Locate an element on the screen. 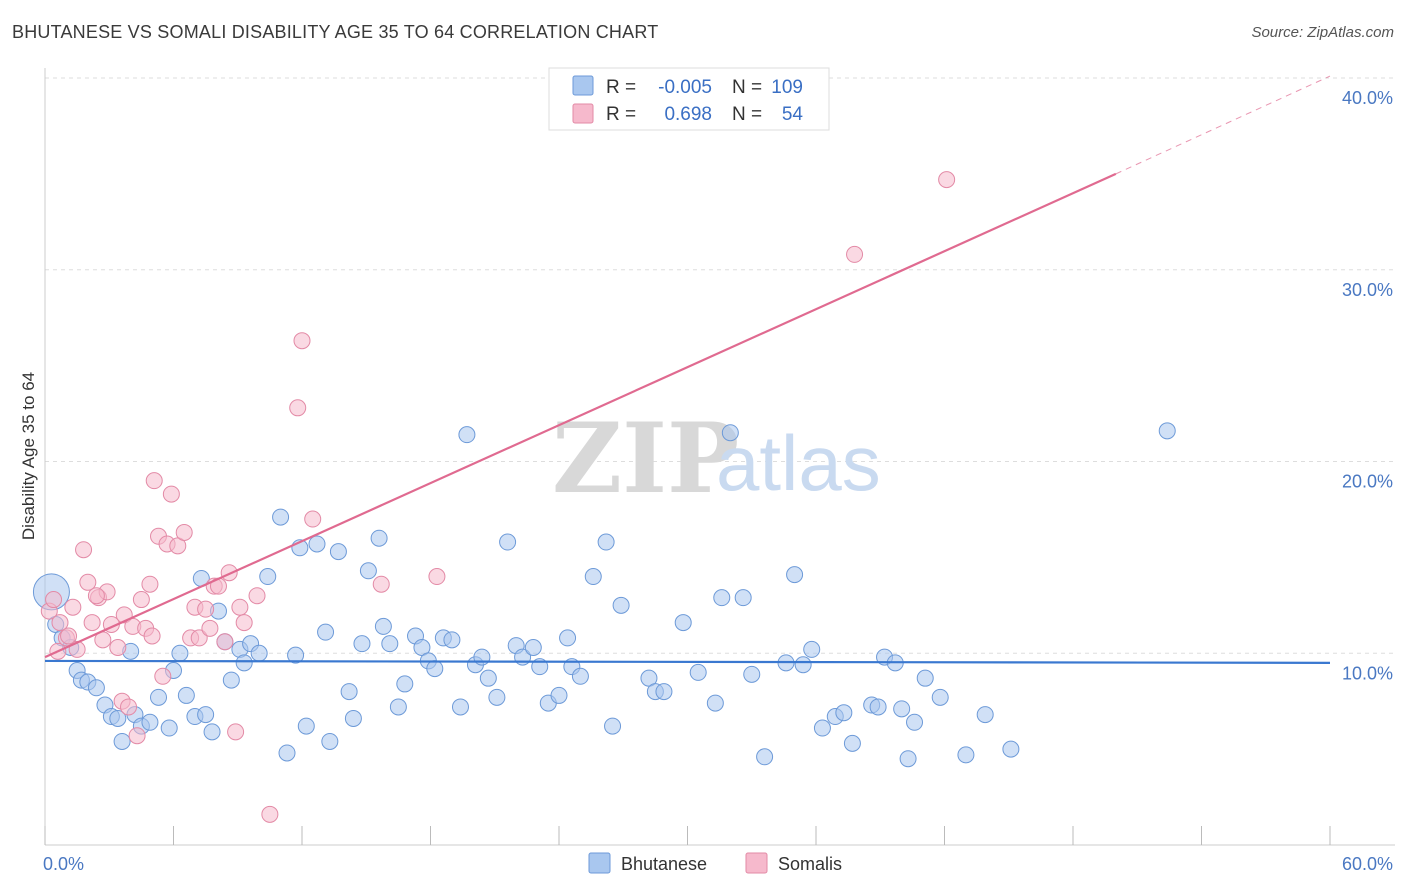 The width and height of the screenshot is (1406, 892). legend-r-label-2: R = is located at coordinates (621, 114).